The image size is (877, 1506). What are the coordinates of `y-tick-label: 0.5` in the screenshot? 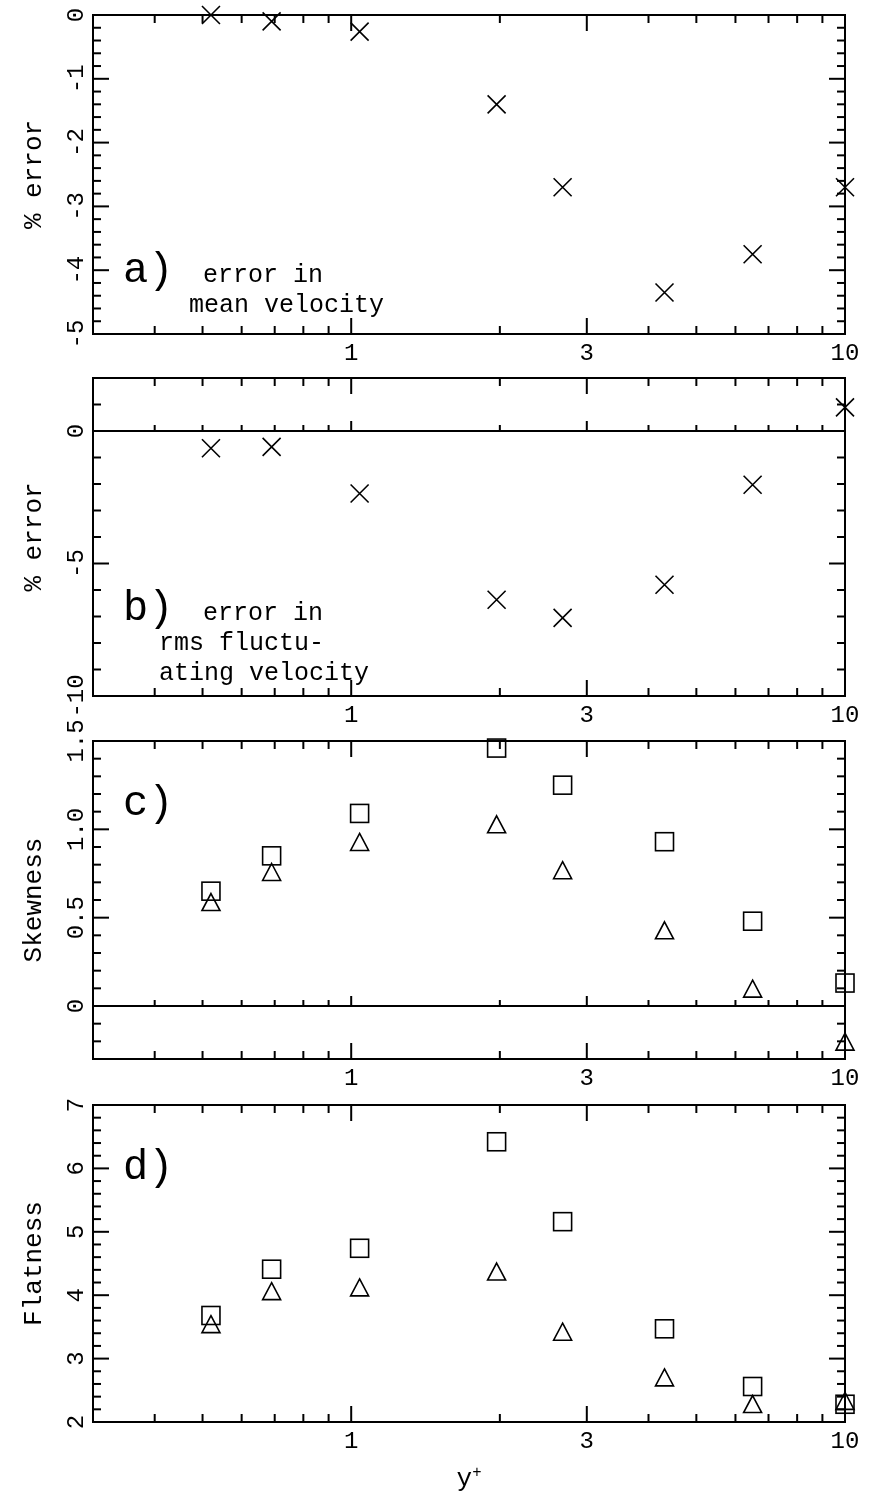 It's located at (76, 918).